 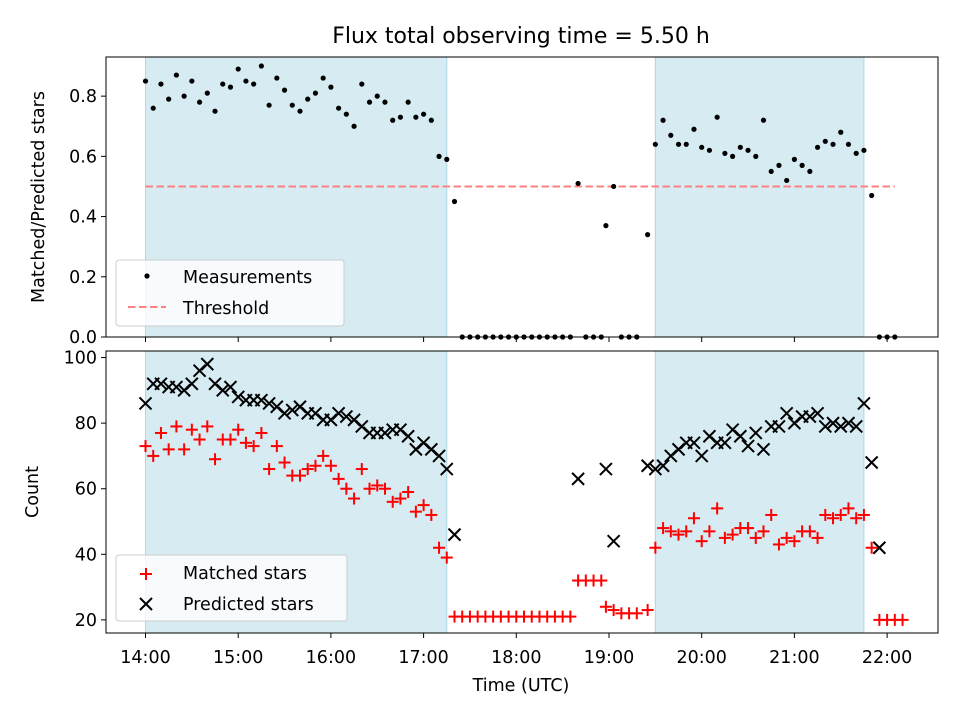 I want to click on predicted-stars-point-38-b, so click(x=439, y=456).